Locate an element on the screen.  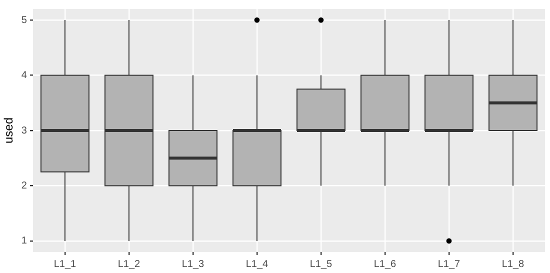
x-tick-label: L1_4 is located at coordinates (257, 264).